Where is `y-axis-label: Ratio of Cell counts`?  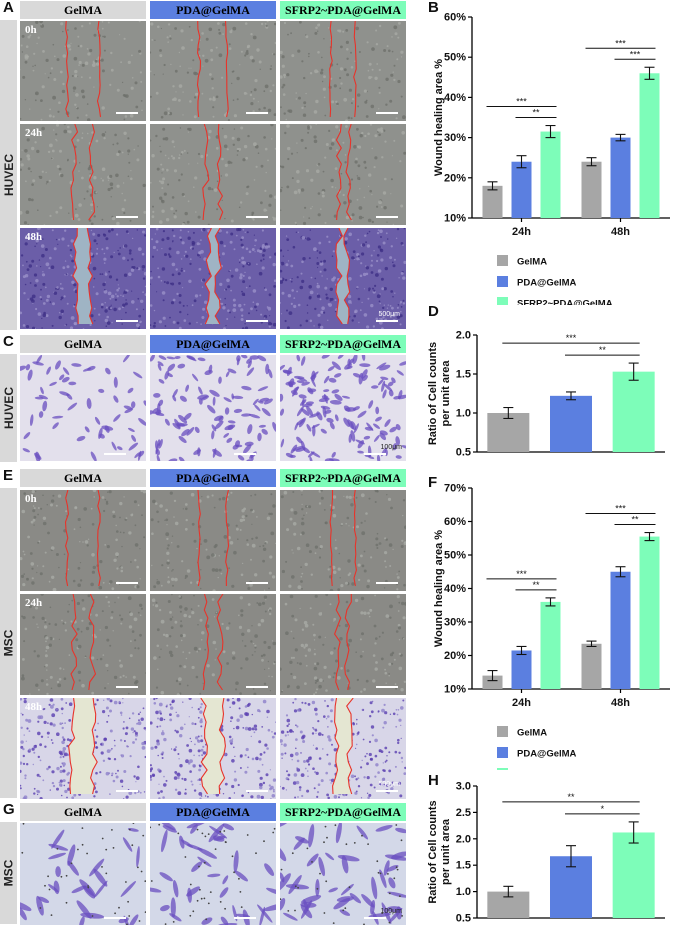
y-axis-label: Ratio of Cell counts is located at coordinates (433, 393).